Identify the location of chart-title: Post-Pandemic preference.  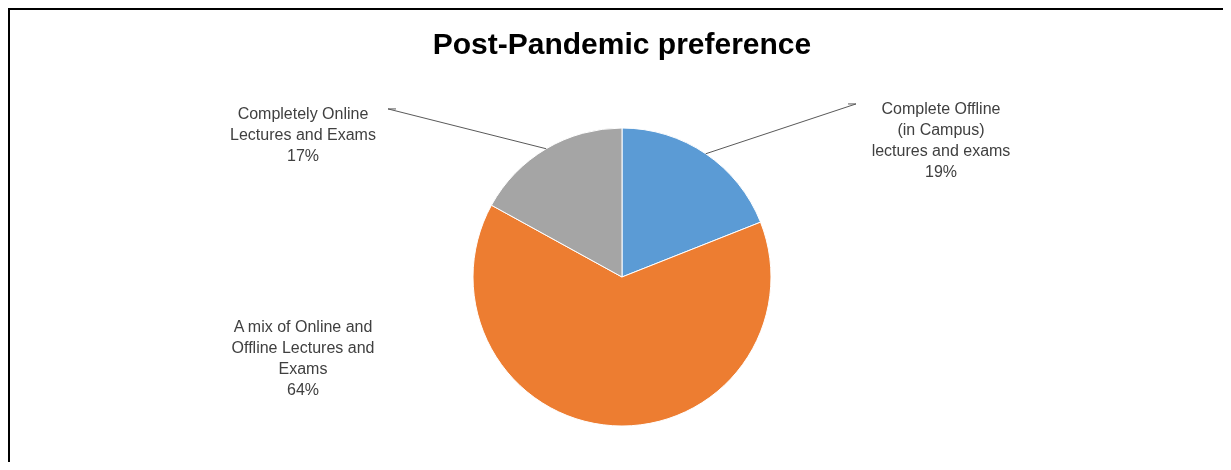
(622, 43).